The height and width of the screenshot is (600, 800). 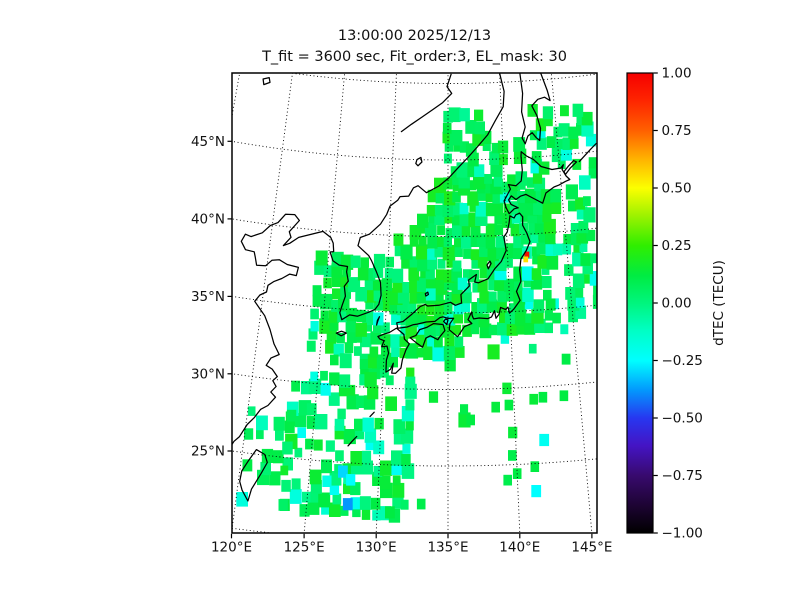 I want to click on colorbar-tick-label: 0.50, so click(x=677, y=189).